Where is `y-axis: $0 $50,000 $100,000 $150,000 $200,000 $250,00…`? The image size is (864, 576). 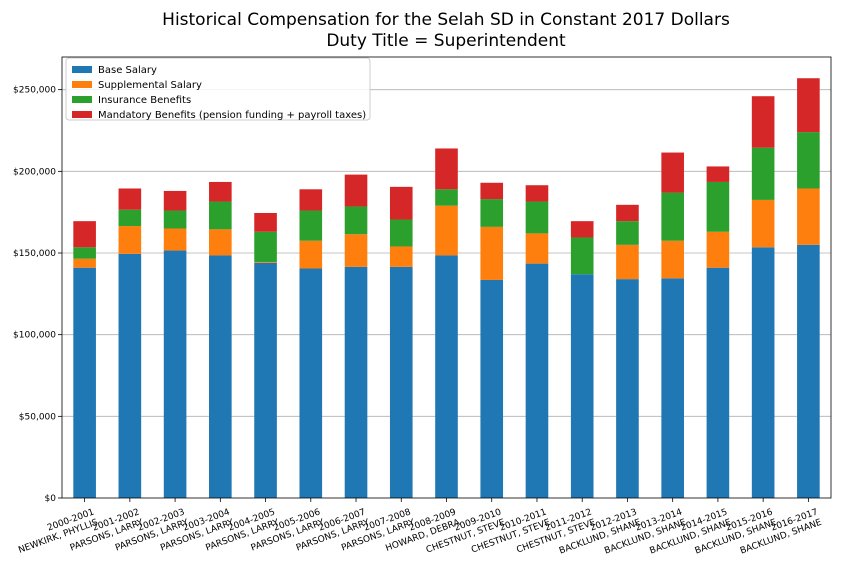 y-axis: $0 $50,000 $100,000 $150,000 $200,000 $250,00… is located at coordinates (37, 295).